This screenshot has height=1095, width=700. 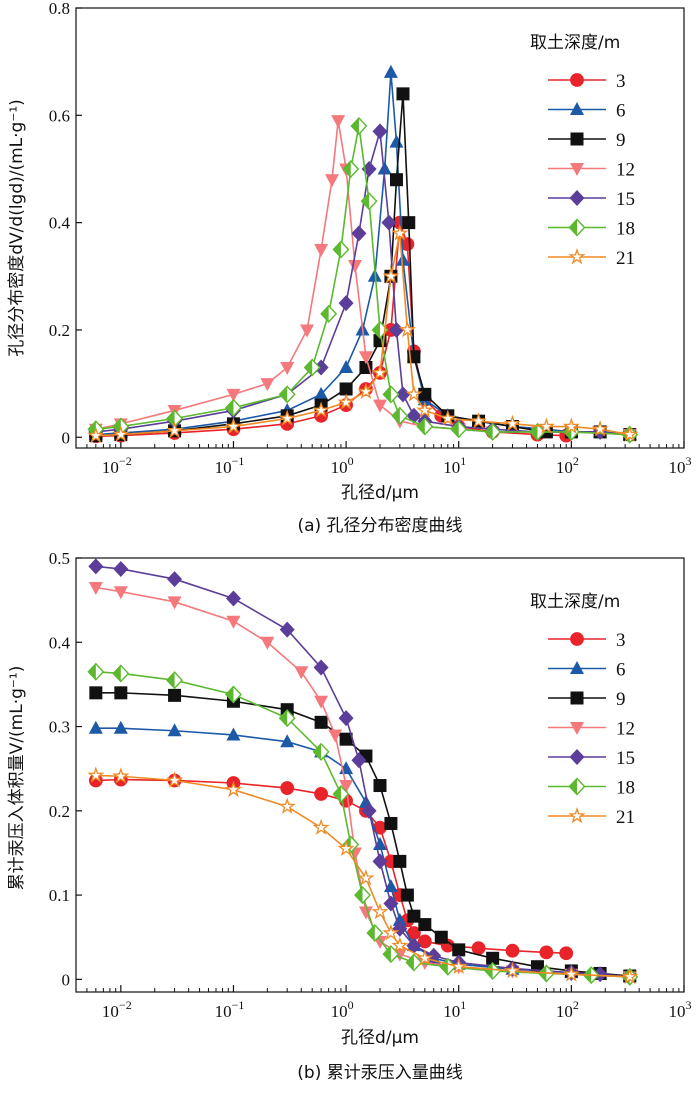 I want to click on legend-label: 3, so click(x=621, y=81).